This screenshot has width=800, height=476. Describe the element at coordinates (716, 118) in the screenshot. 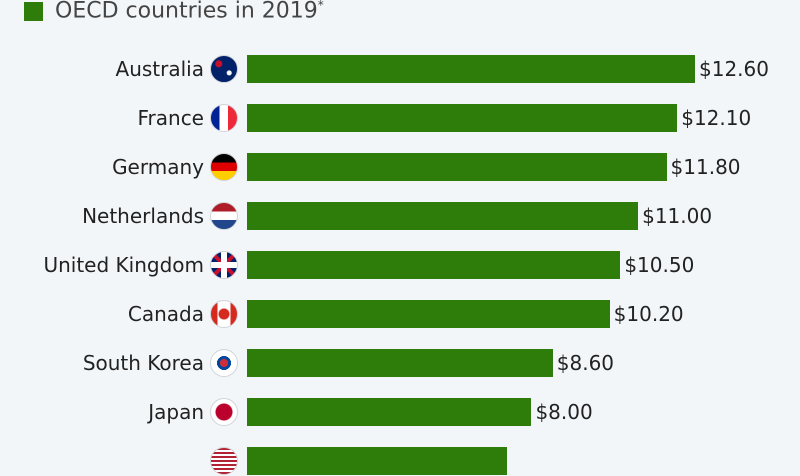

I see `data-label: $12.10` at that location.